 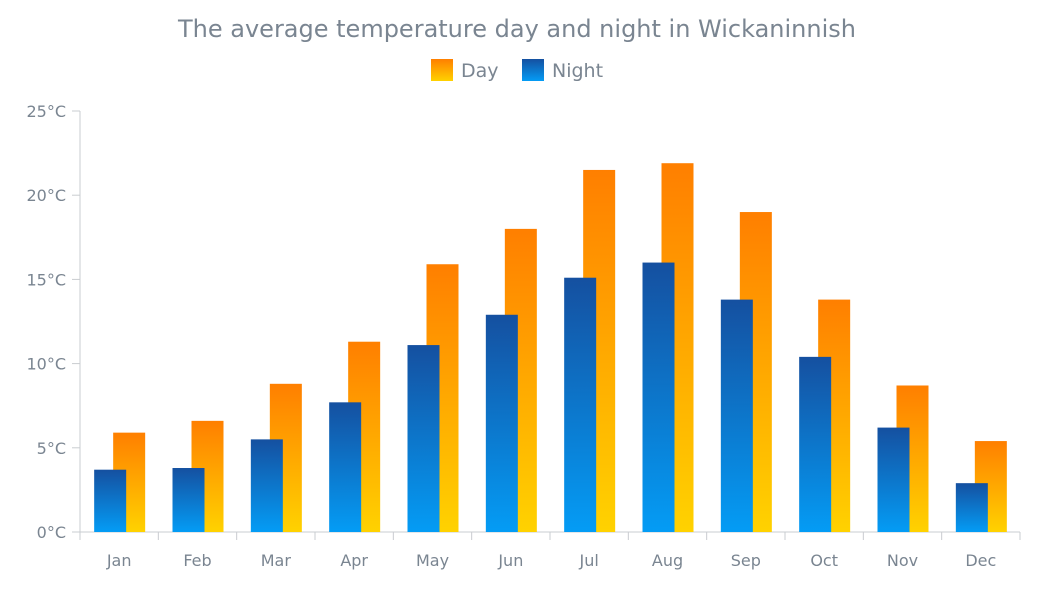 I want to click on bar-night-apr, so click(x=345, y=467).